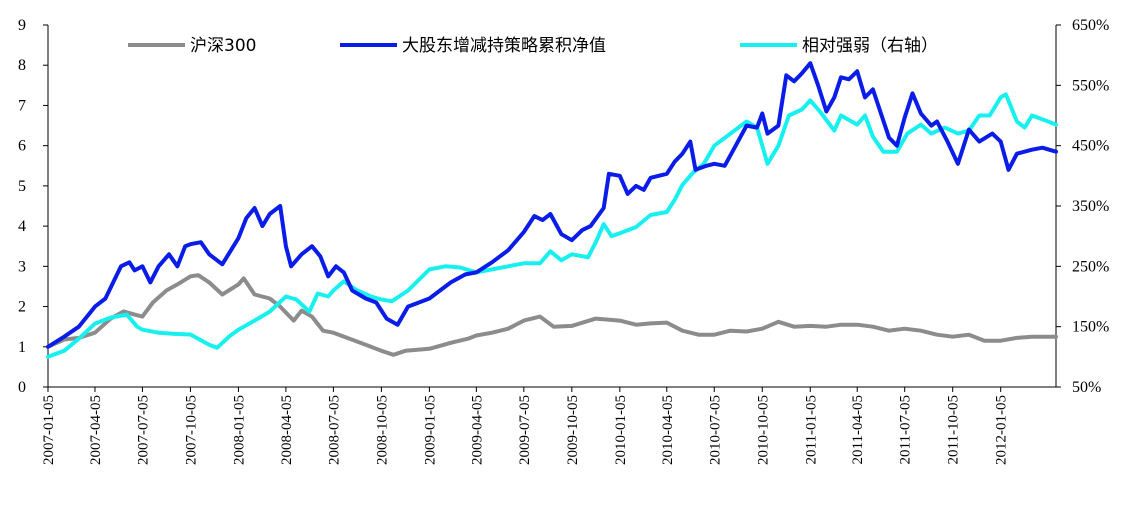 The width and height of the screenshot is (1134, 528). What do you see at coordinates (22, 146) in the screenshot?
I see `left-y-tick-label: 6` at bounding box center [22, 146].